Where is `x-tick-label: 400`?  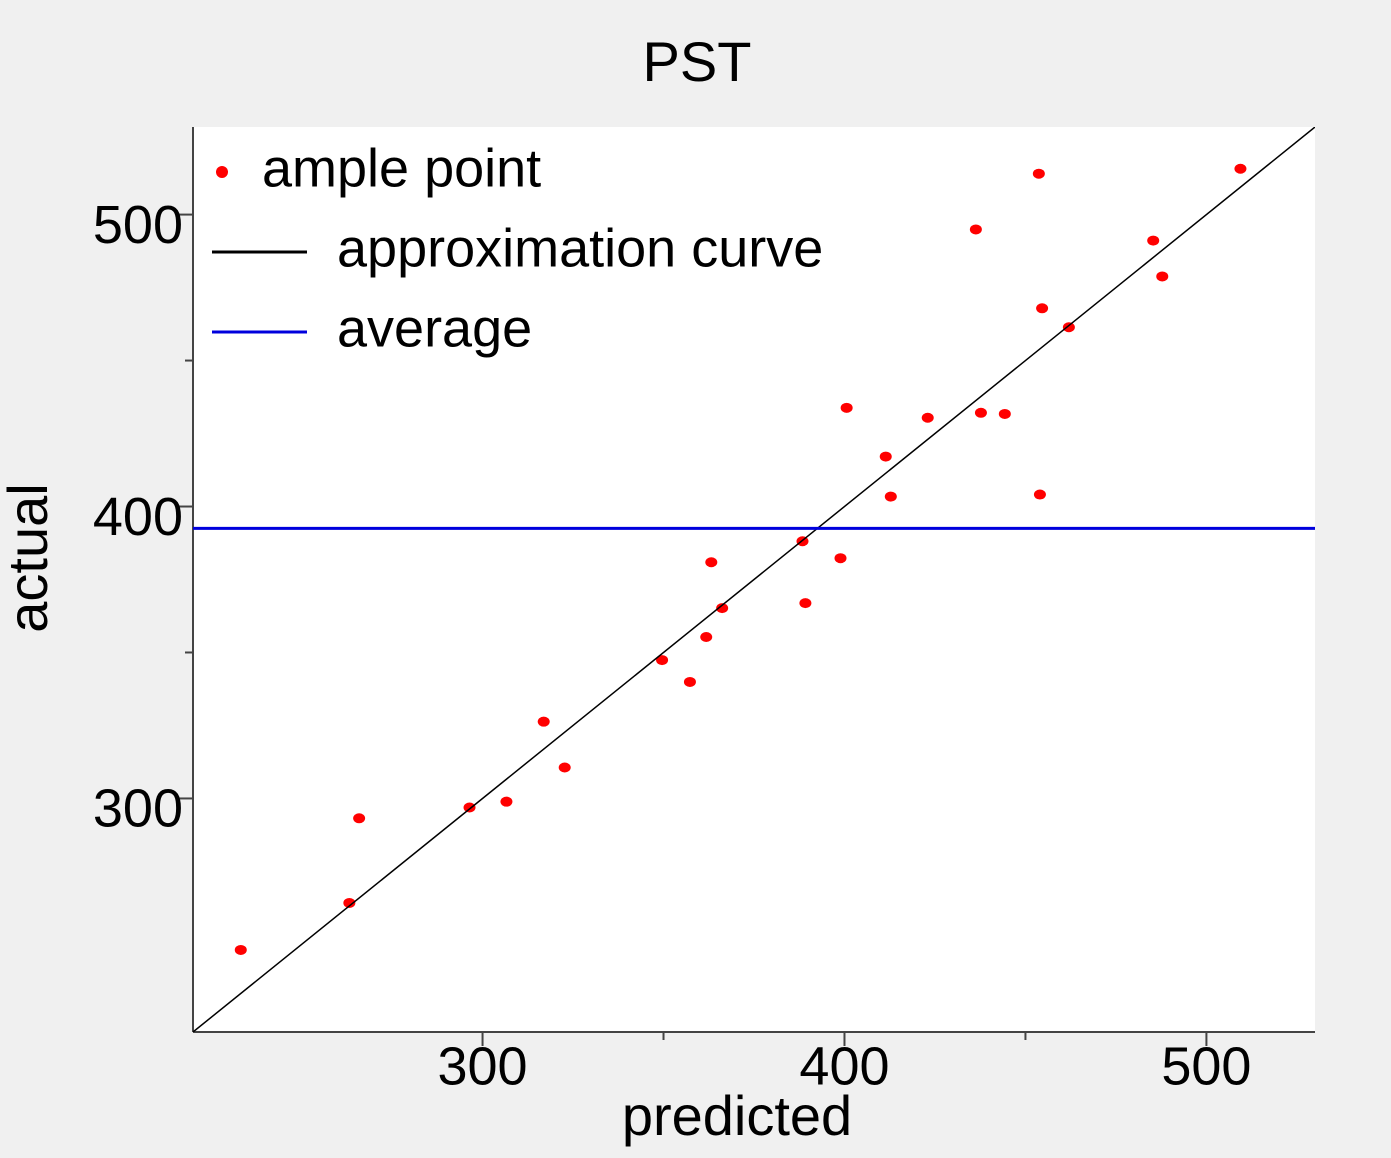
x-tick-label: 400 is located at coordinates (844, 1066).